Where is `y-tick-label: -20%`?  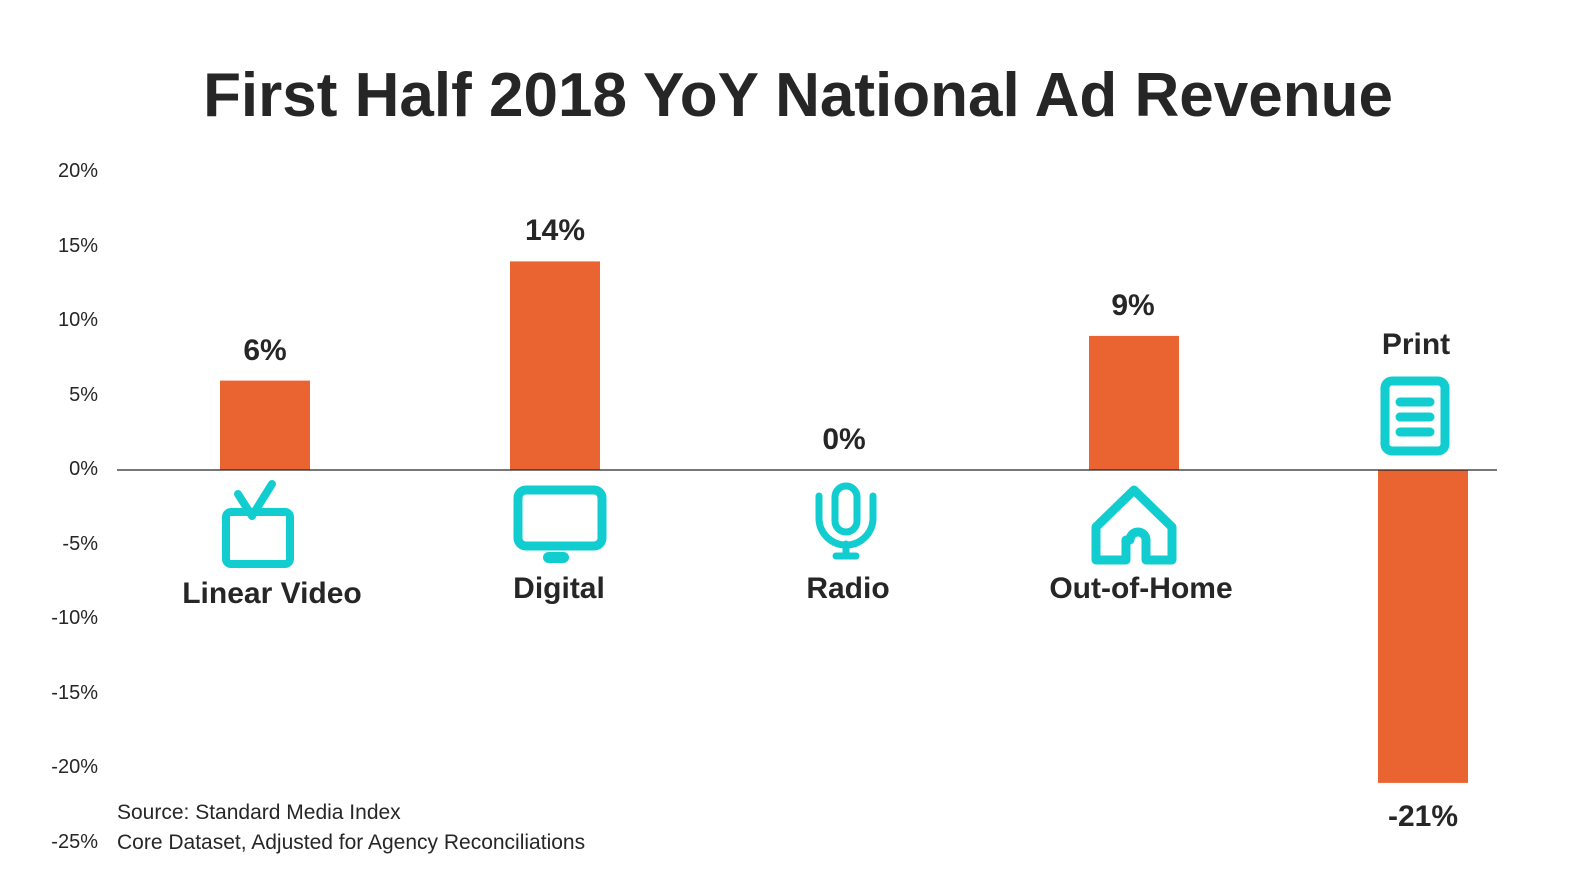
y-tick-label: -20% is located at coordinates (74, 767).